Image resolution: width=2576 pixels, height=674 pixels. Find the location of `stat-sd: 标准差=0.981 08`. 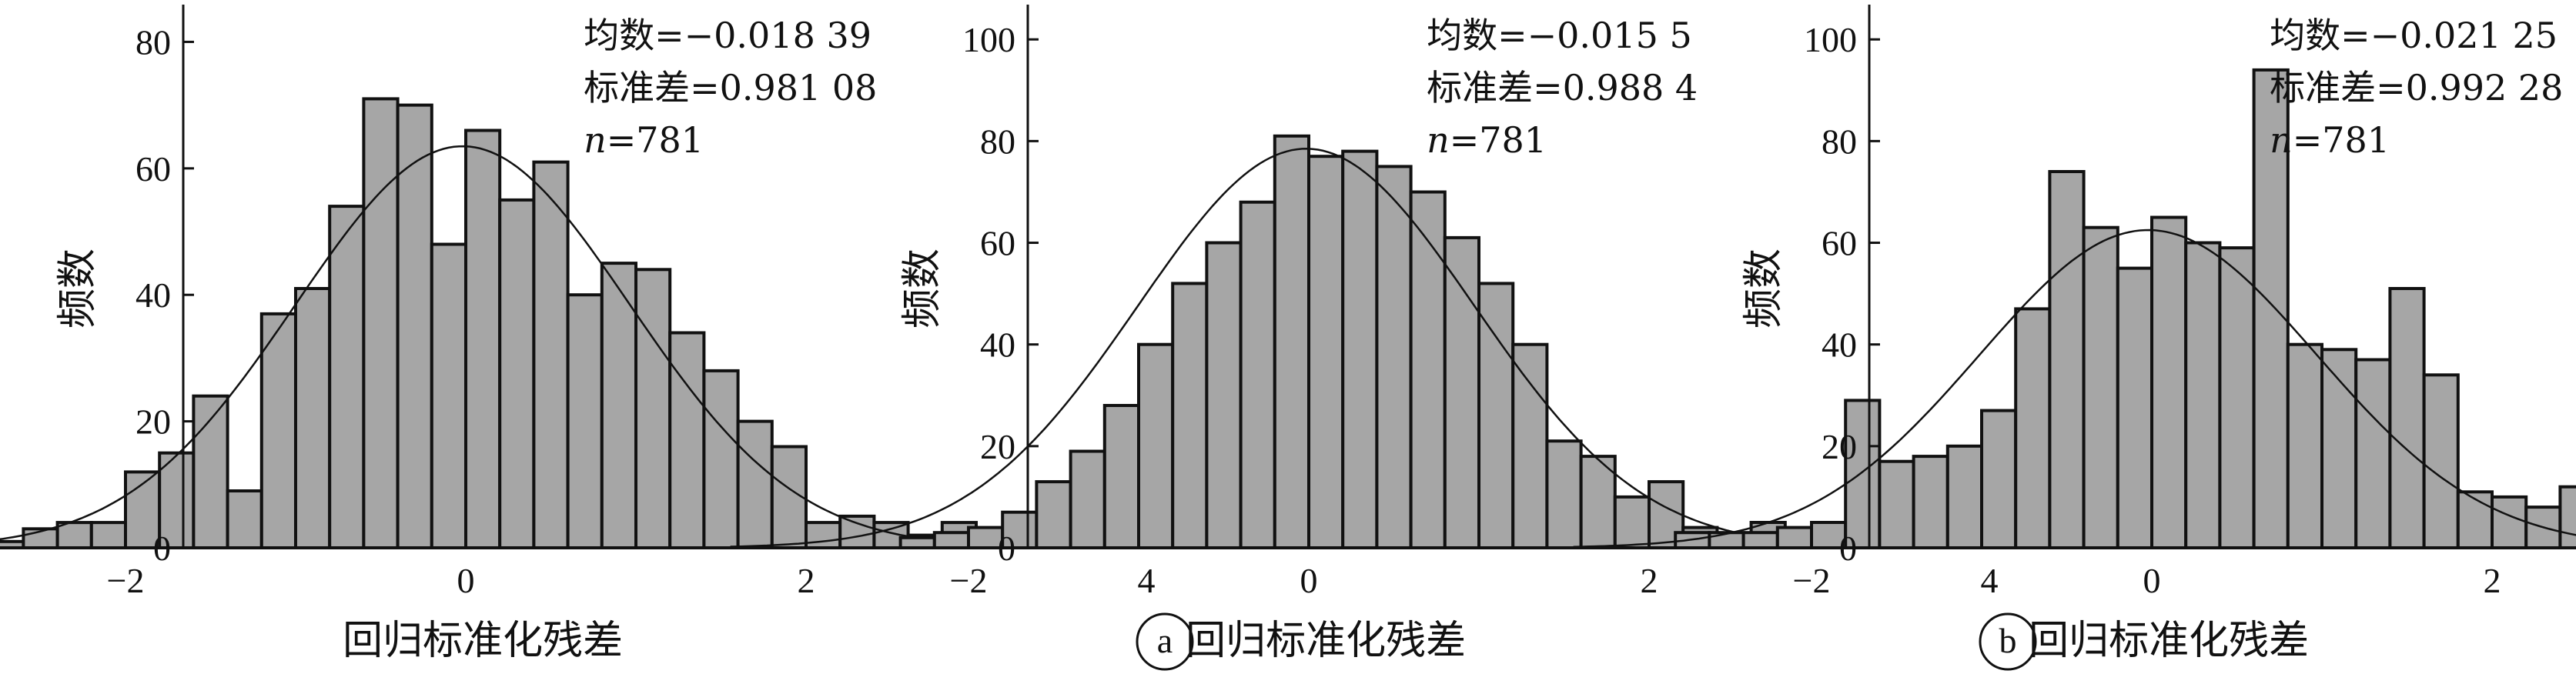

stat-sd: 标准差=0.981 08 is located at coordinates (730, 88).